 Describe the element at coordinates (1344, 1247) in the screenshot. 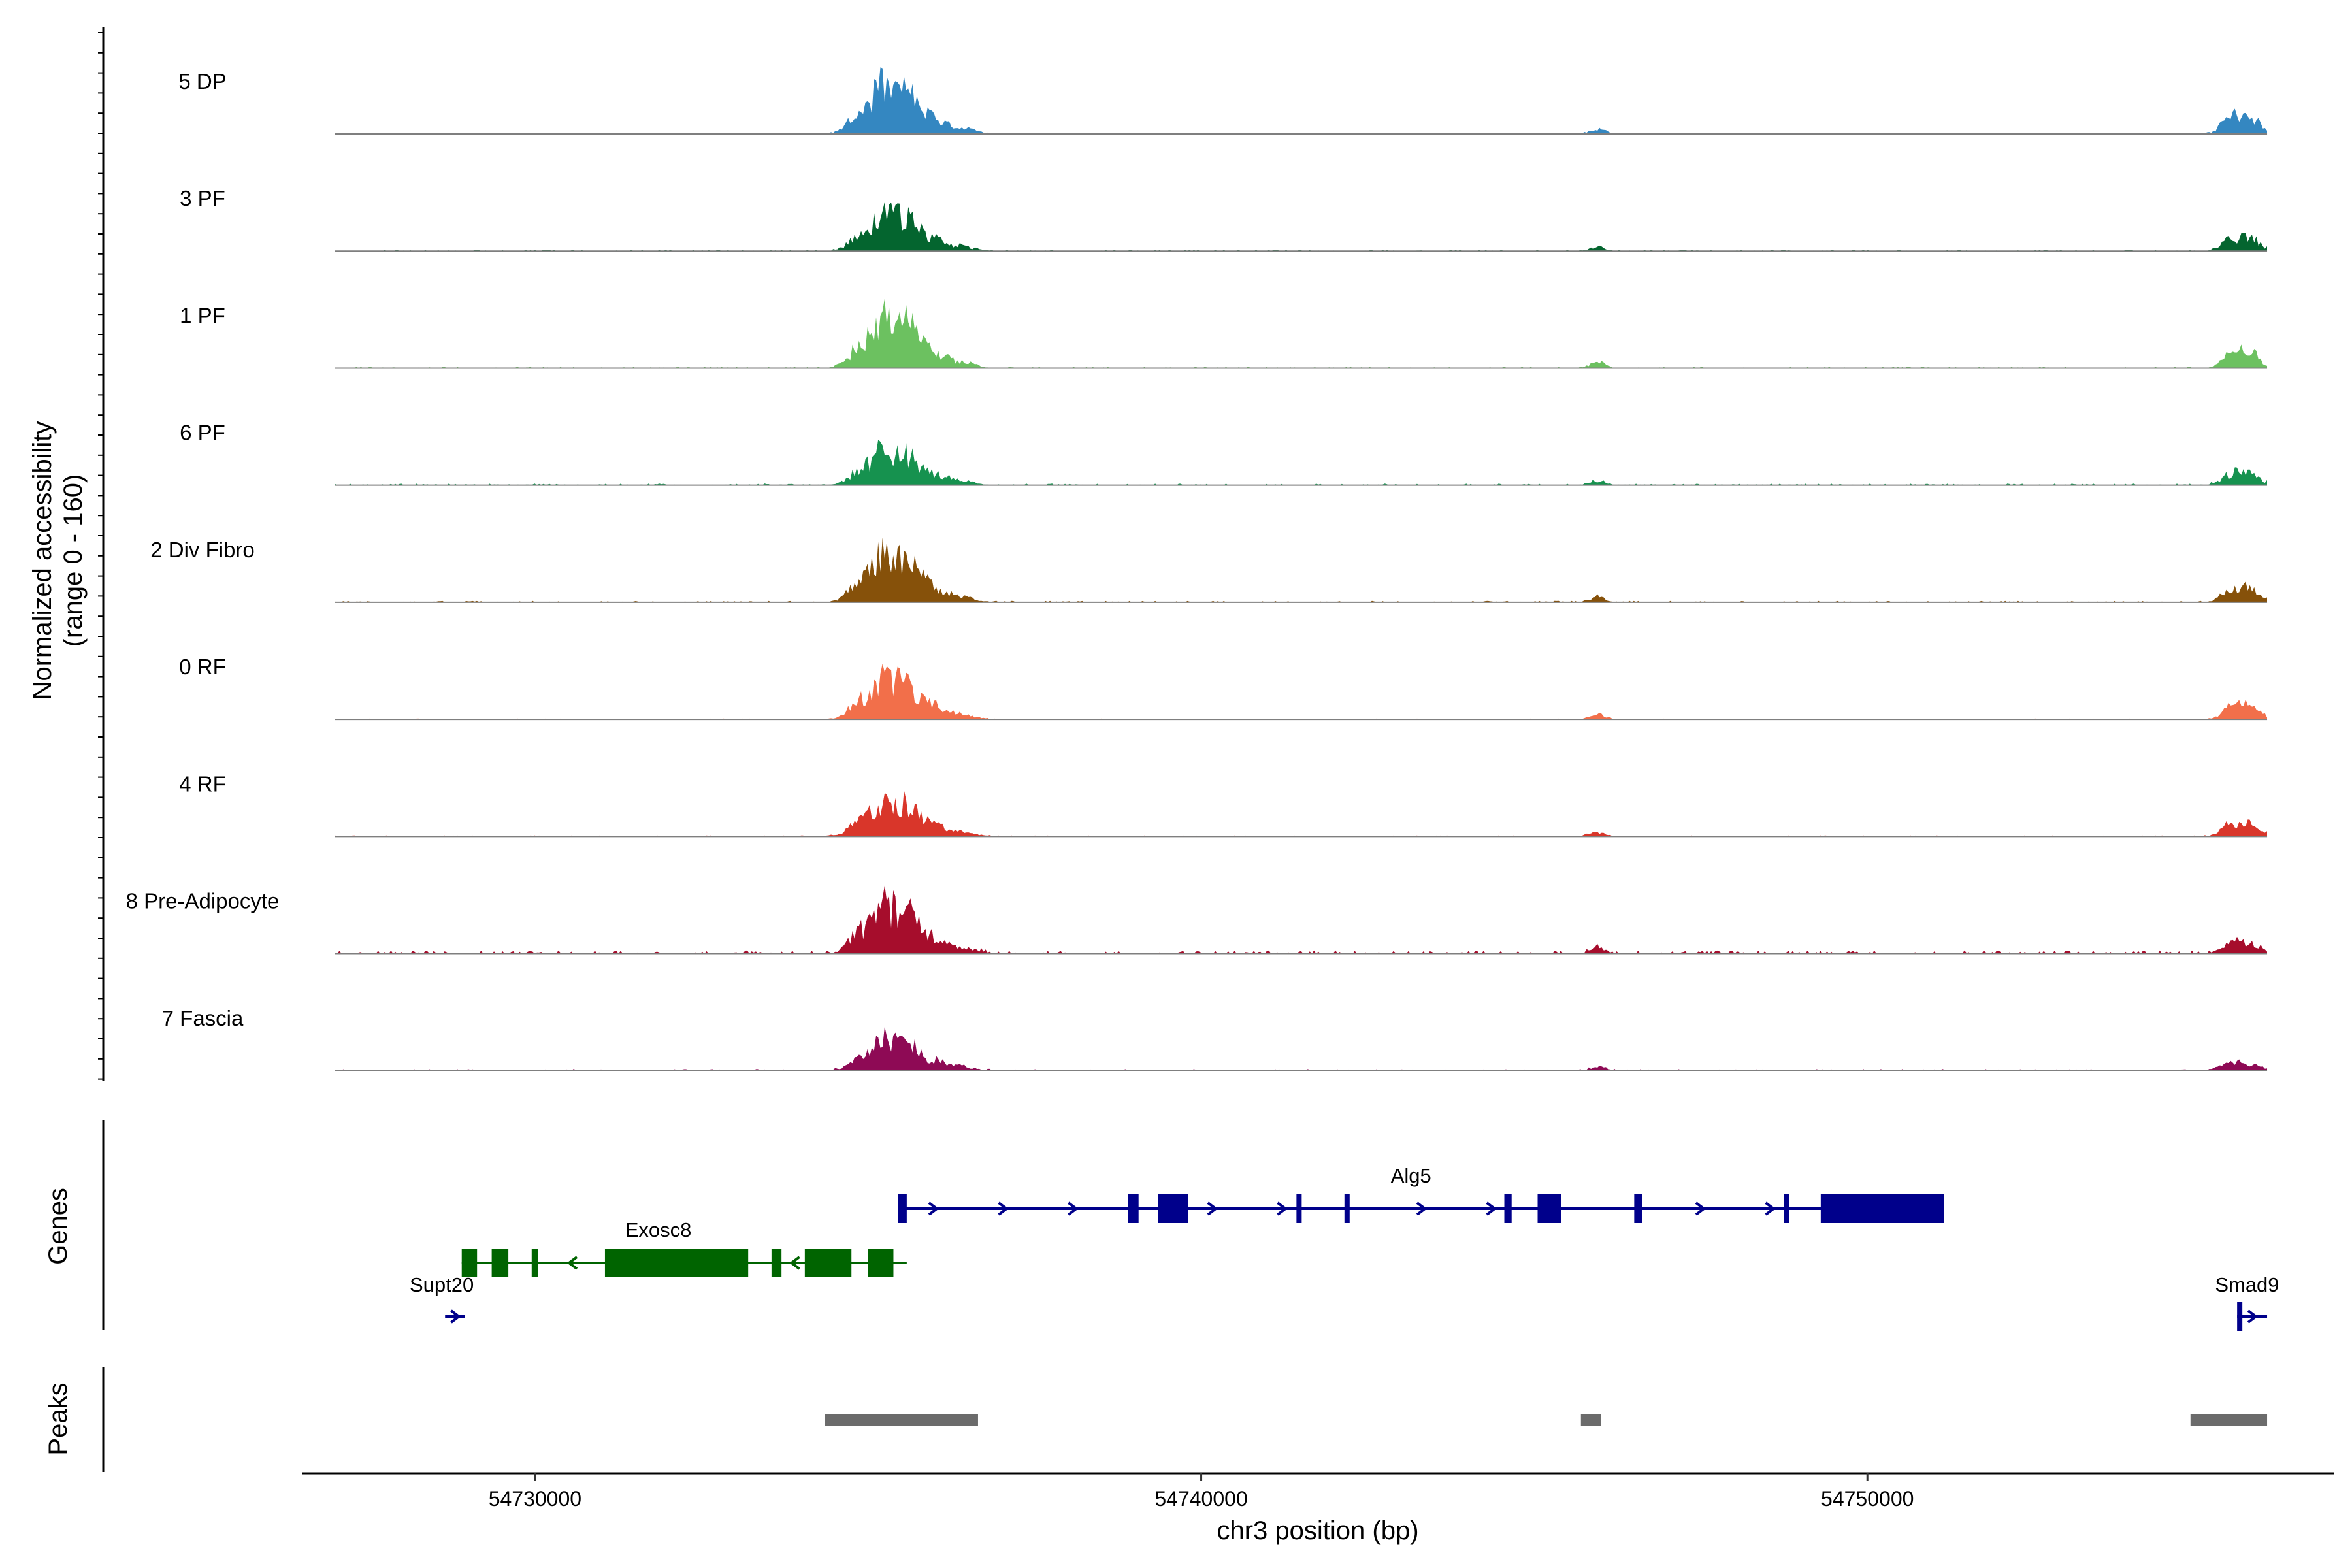

I see `gene-annotation-track: Alg5 Exosc8 Supt20 Smad9` at that location.